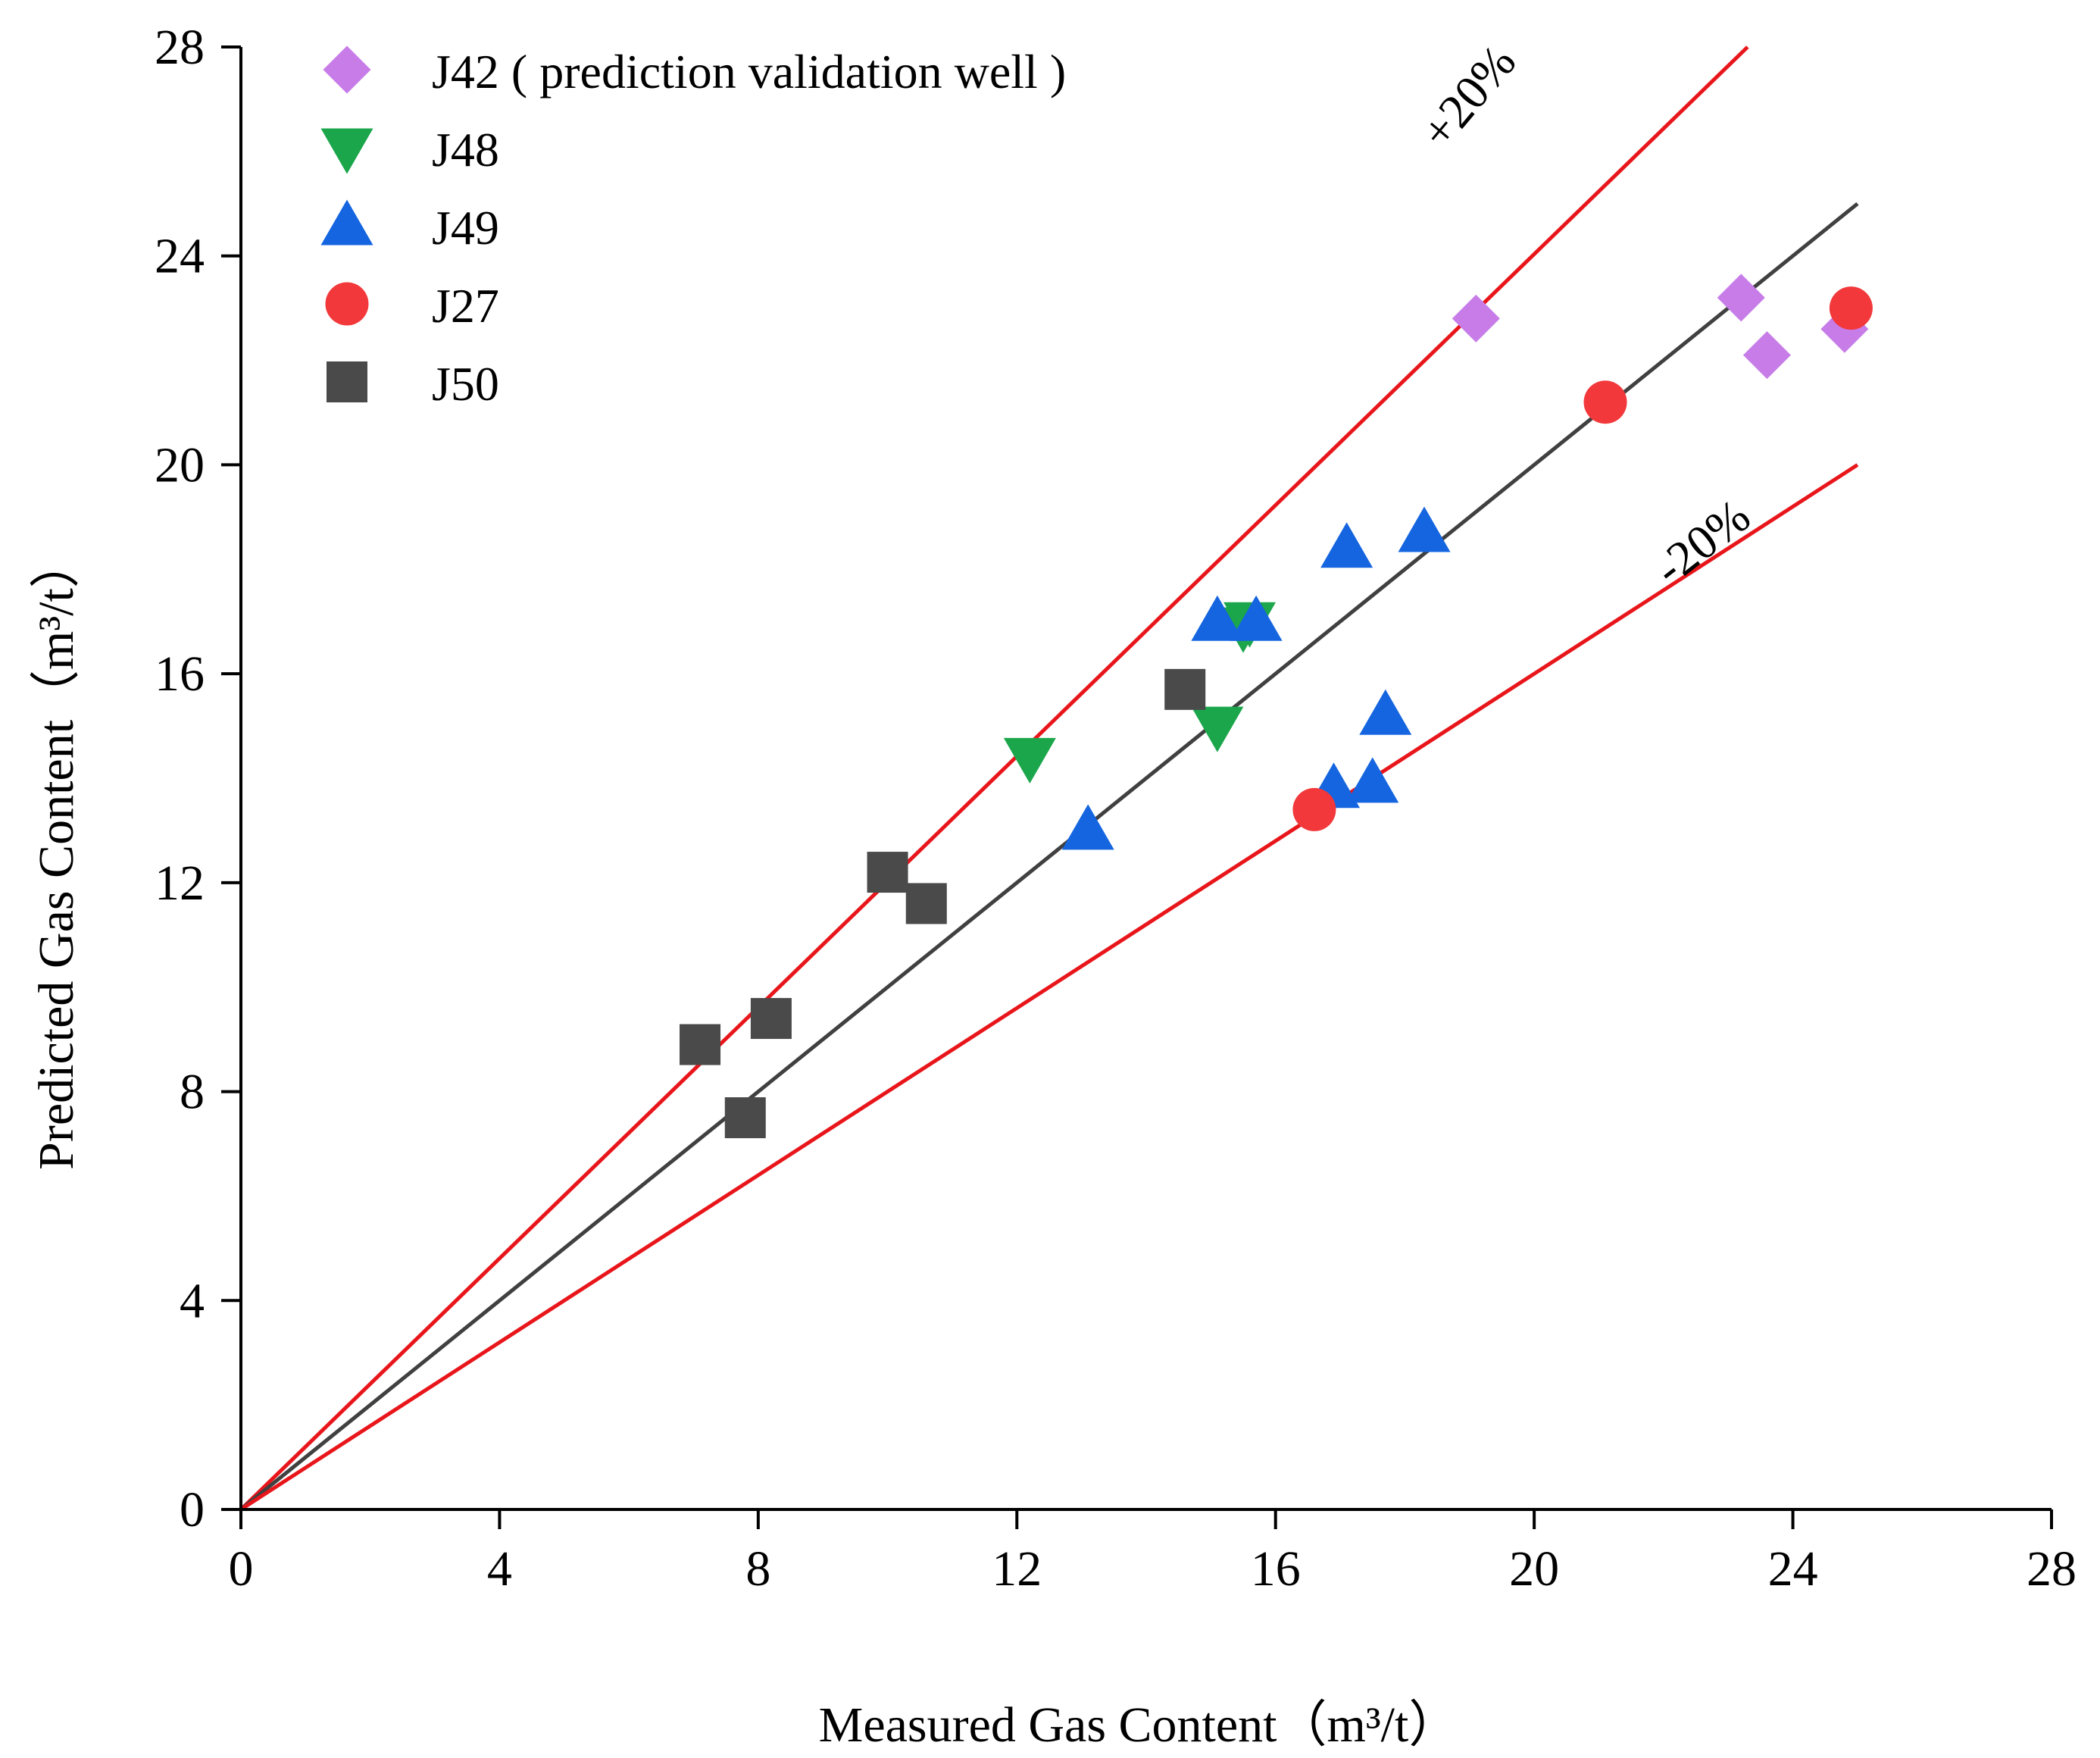 The height and width of the screenshot is (1758, 2100). What do you see at coordinates (465, 150) in the screenshot?
I see `legend-label: J48` at bounding box center [465, 150].